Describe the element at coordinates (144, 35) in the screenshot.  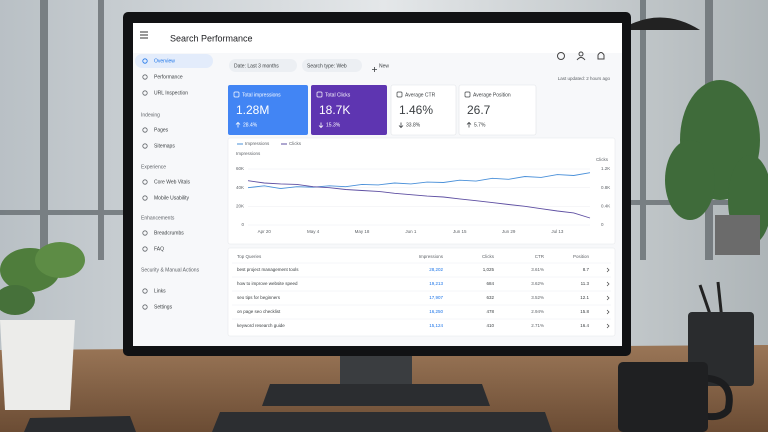
I see `menu-icon` at that location.